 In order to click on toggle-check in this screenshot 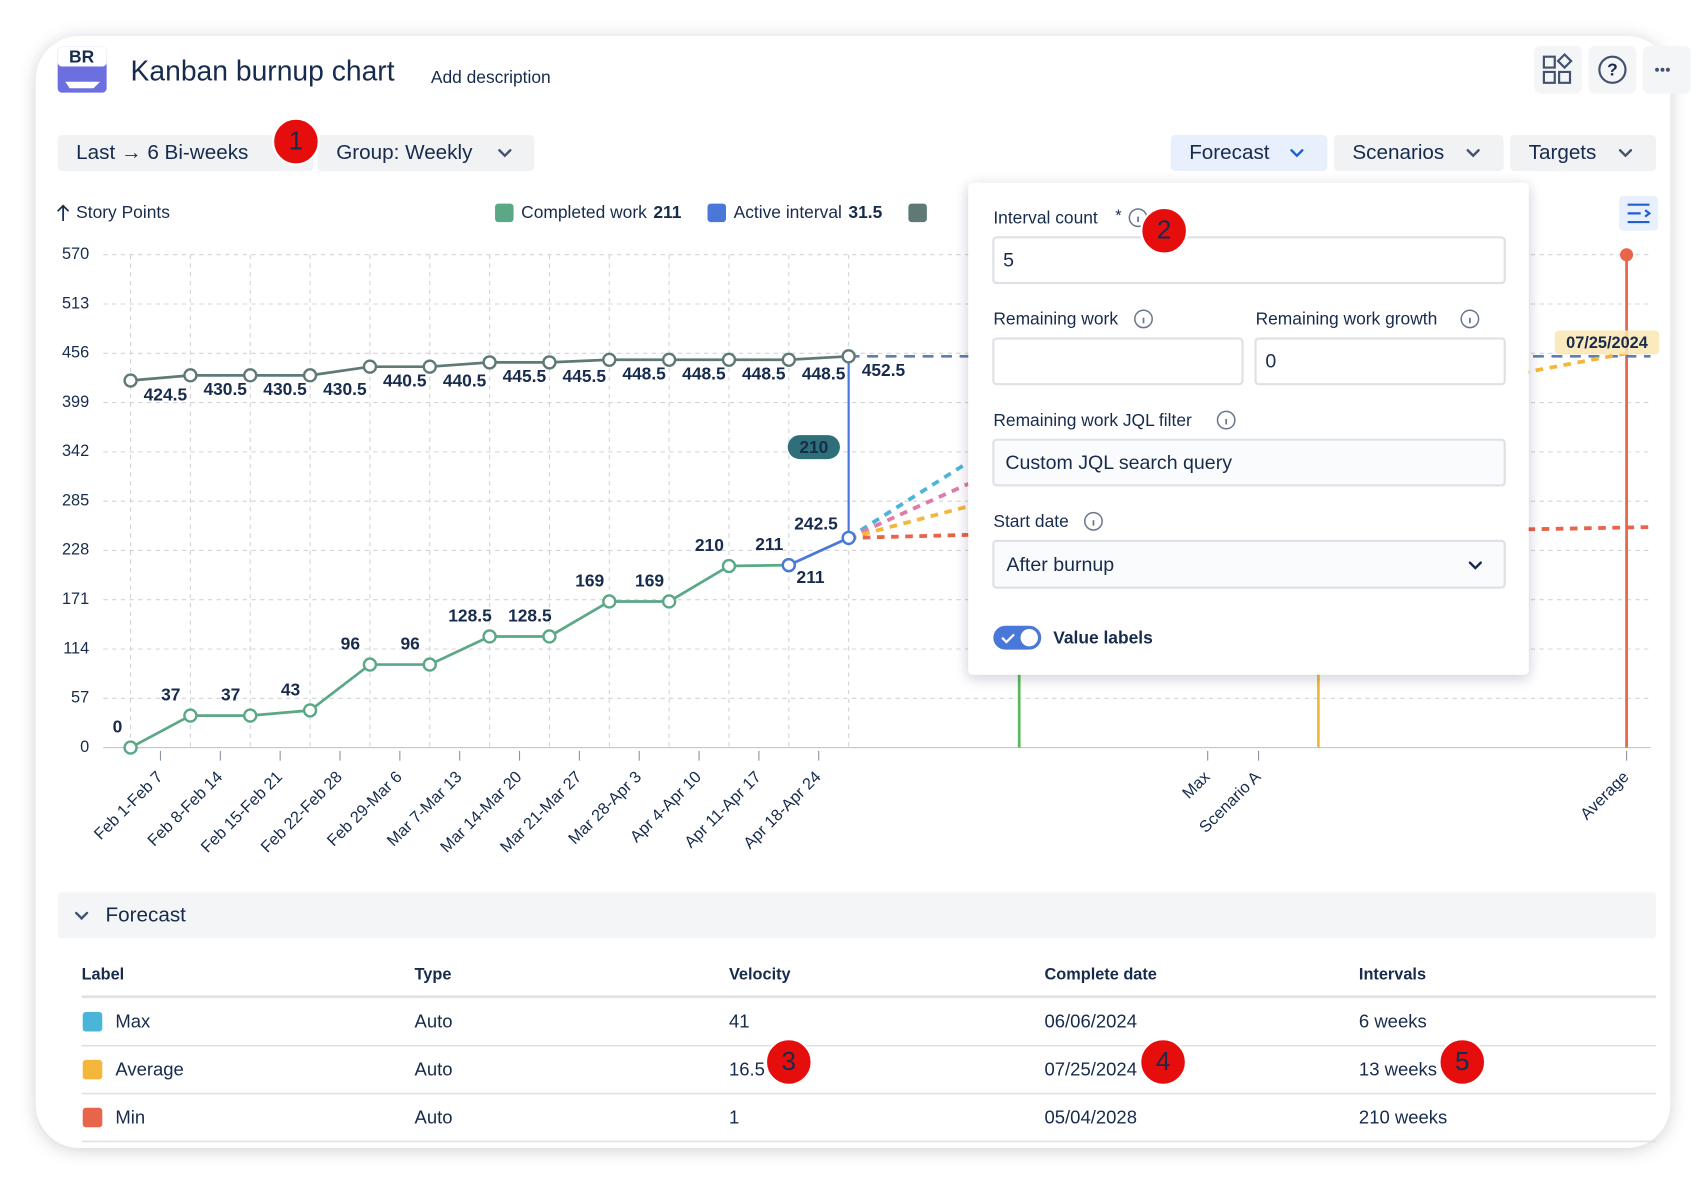, I will do `click(1008, 638)`.